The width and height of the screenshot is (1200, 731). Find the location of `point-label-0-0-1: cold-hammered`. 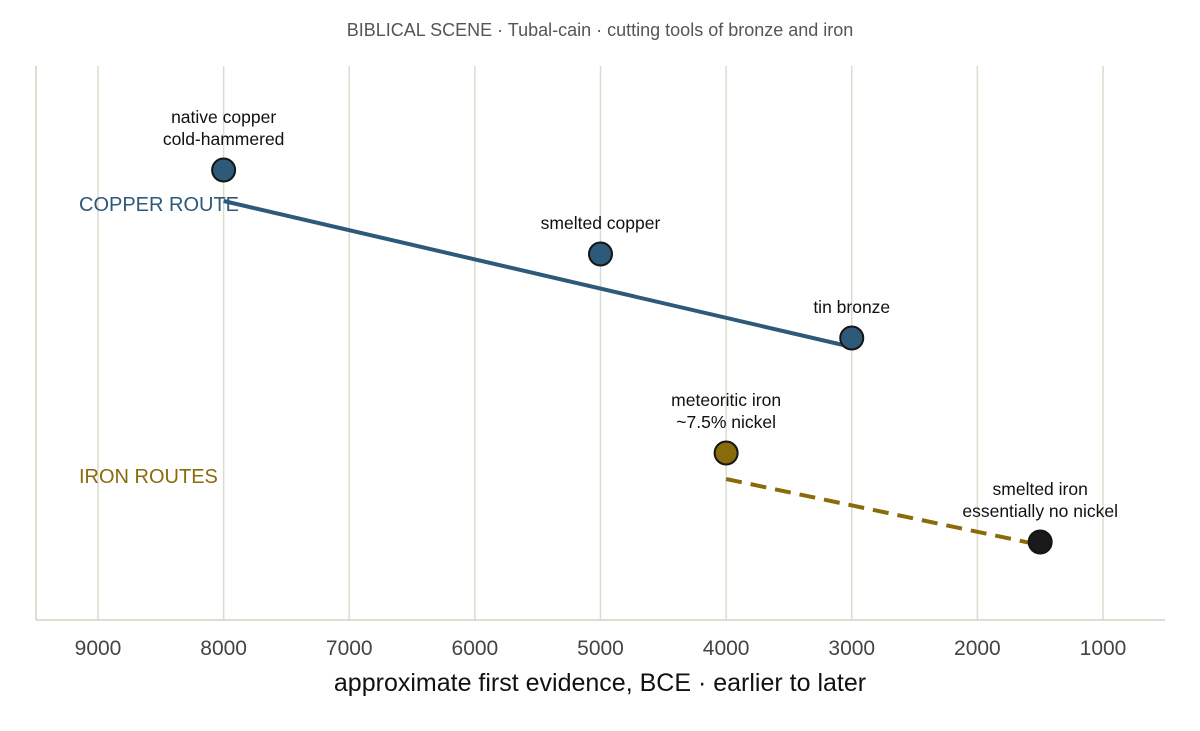

point-label-0-0-1: cold-hammered is located at coordinates (224, 139).